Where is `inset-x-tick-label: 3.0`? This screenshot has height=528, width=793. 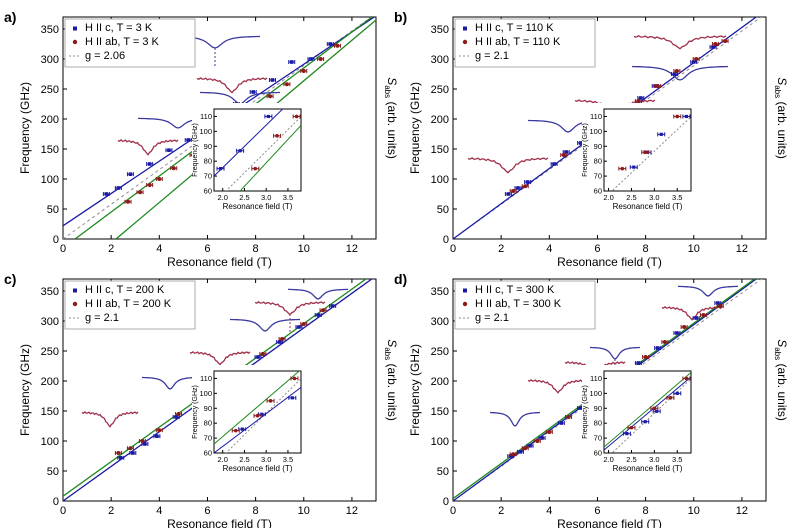 inset-x-tick-label: 3.0 is located at coordinates (266, 197).